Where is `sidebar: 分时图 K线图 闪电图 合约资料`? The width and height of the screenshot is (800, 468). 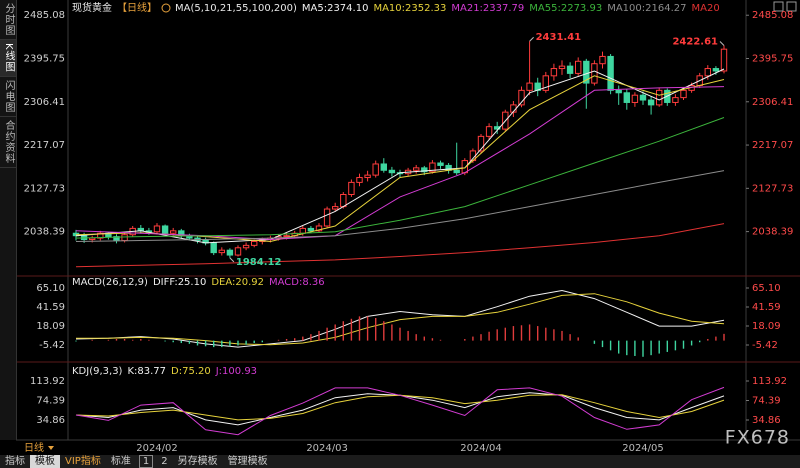 sidebar: 分时图 K线图 闪电图 合约资料 is located at coordinates (8, 220).